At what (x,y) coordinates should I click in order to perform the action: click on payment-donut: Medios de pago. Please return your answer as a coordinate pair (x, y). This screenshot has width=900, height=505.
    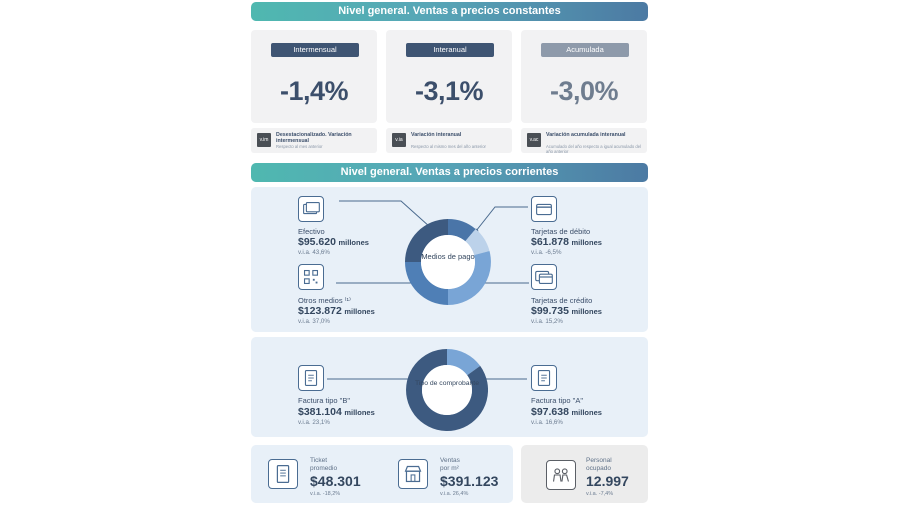
    Looking at the image, I should click on (448, 261).